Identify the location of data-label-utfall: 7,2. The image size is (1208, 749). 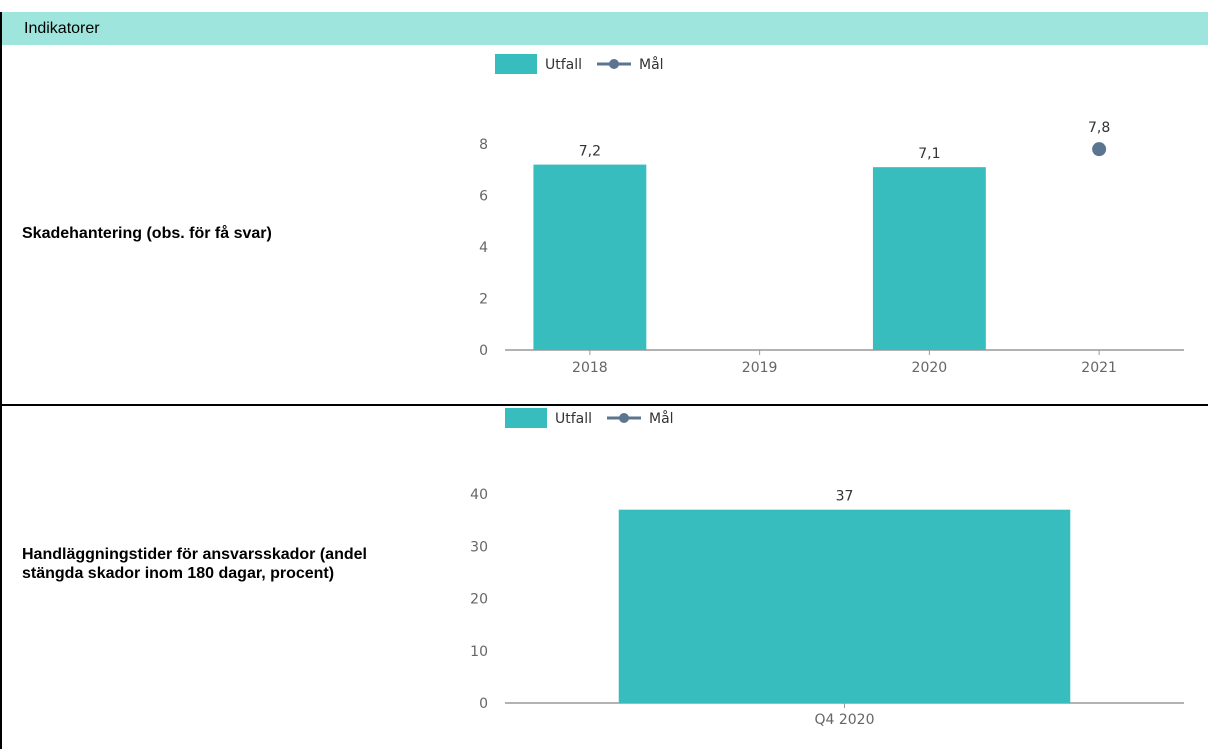
(590, 152).